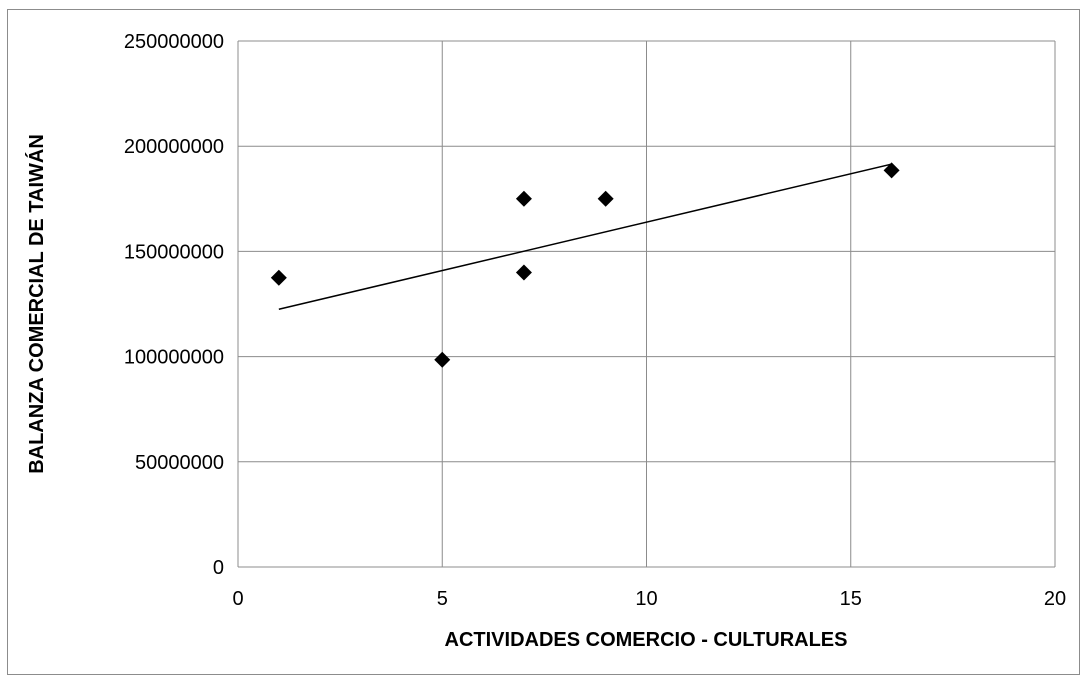 The image size is (1086, 678). What do you see at coordinates (442, 599) in the screenshot?
I see `x-tick-label: 5` at bounding box center [442, 599].